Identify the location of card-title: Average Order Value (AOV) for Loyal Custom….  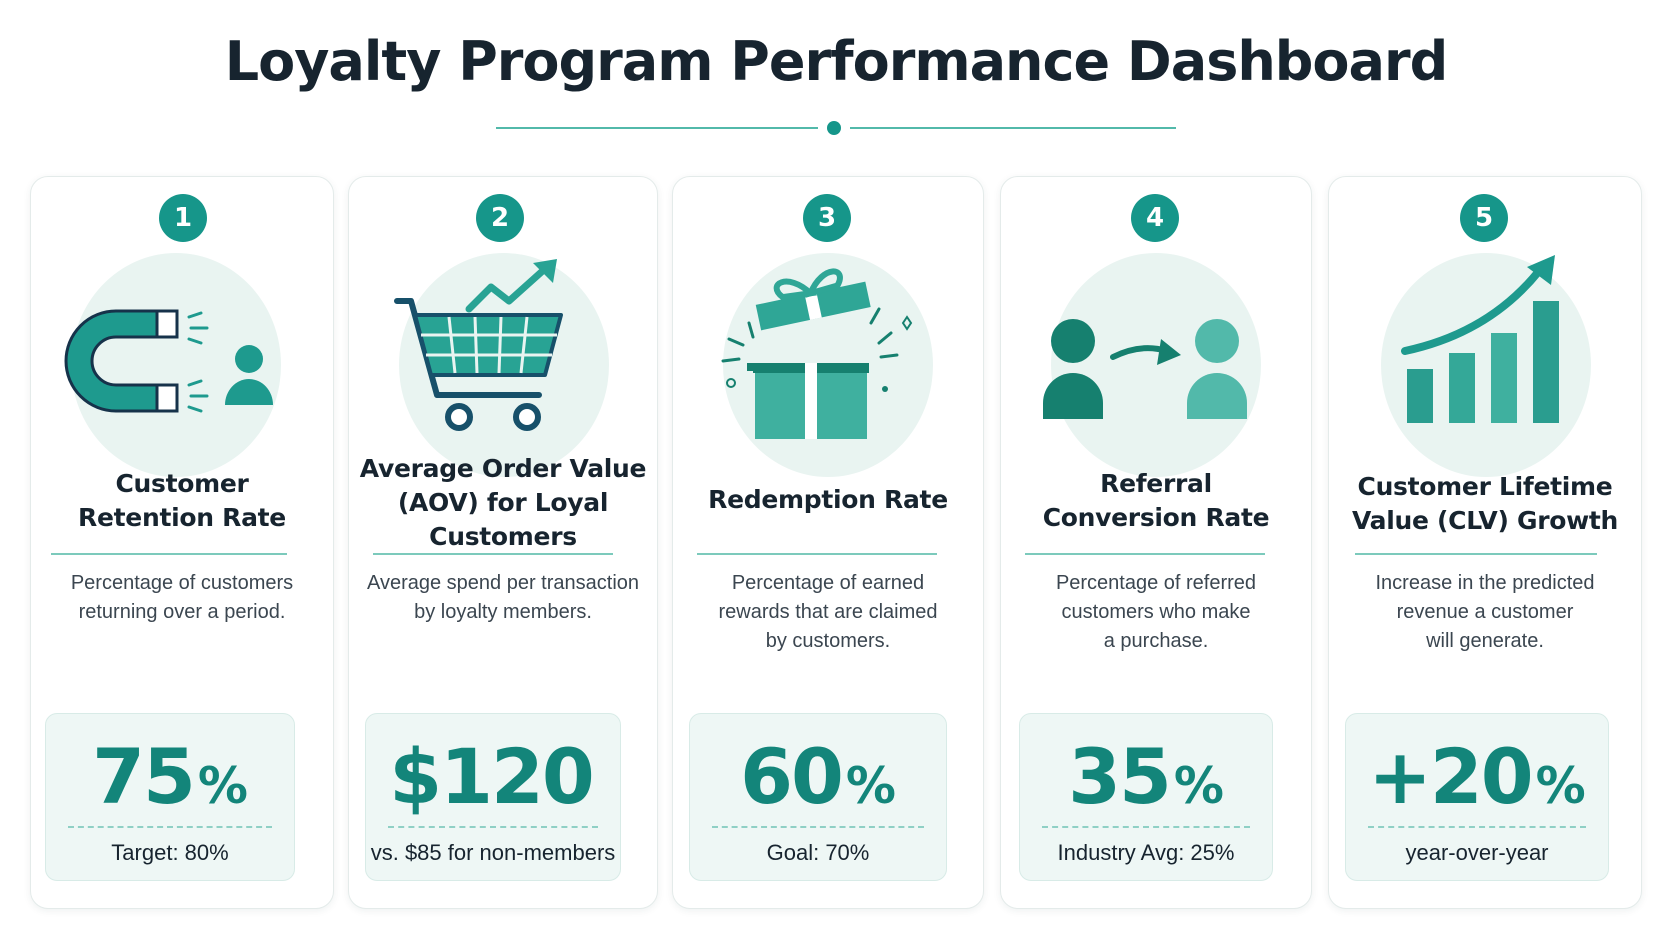
(503, 502).